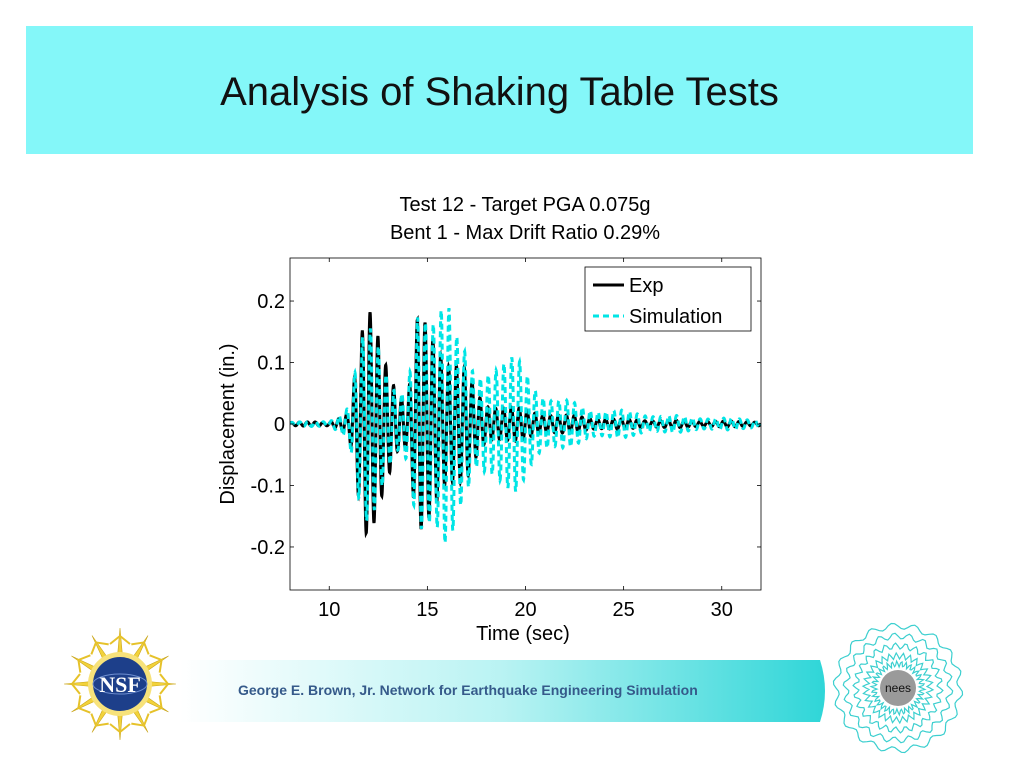 Image resolution: width=1024 pixels, height=768 pixels. I want to click on nees-ring, so click(898, 688).